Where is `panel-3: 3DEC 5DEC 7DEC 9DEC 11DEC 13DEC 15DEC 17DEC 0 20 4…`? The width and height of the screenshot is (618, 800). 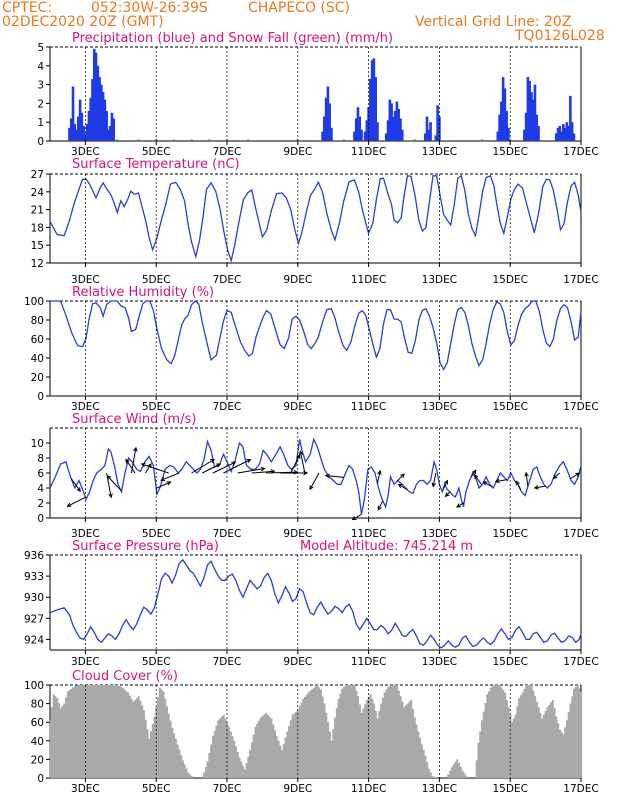
panel-3: 3DEC 5DEC 7DEC 9DEC 11DEC 13DEC 15DEC 17DEC 0 20 4… is located at coordinates (311, 349).